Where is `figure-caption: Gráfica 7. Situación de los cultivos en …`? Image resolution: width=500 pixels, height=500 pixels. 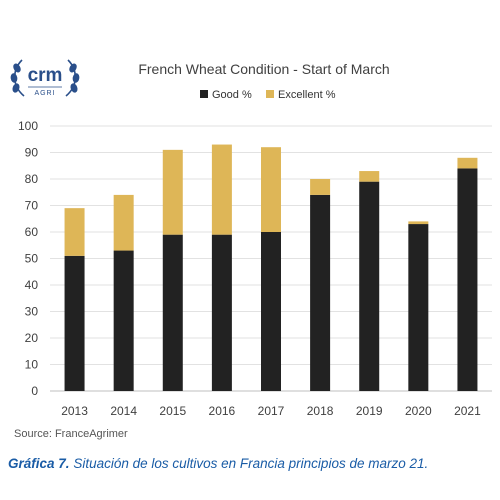 figure-caption: Gráfica 7. Situación de los cultivos en … is located at coordinates (254, 463).